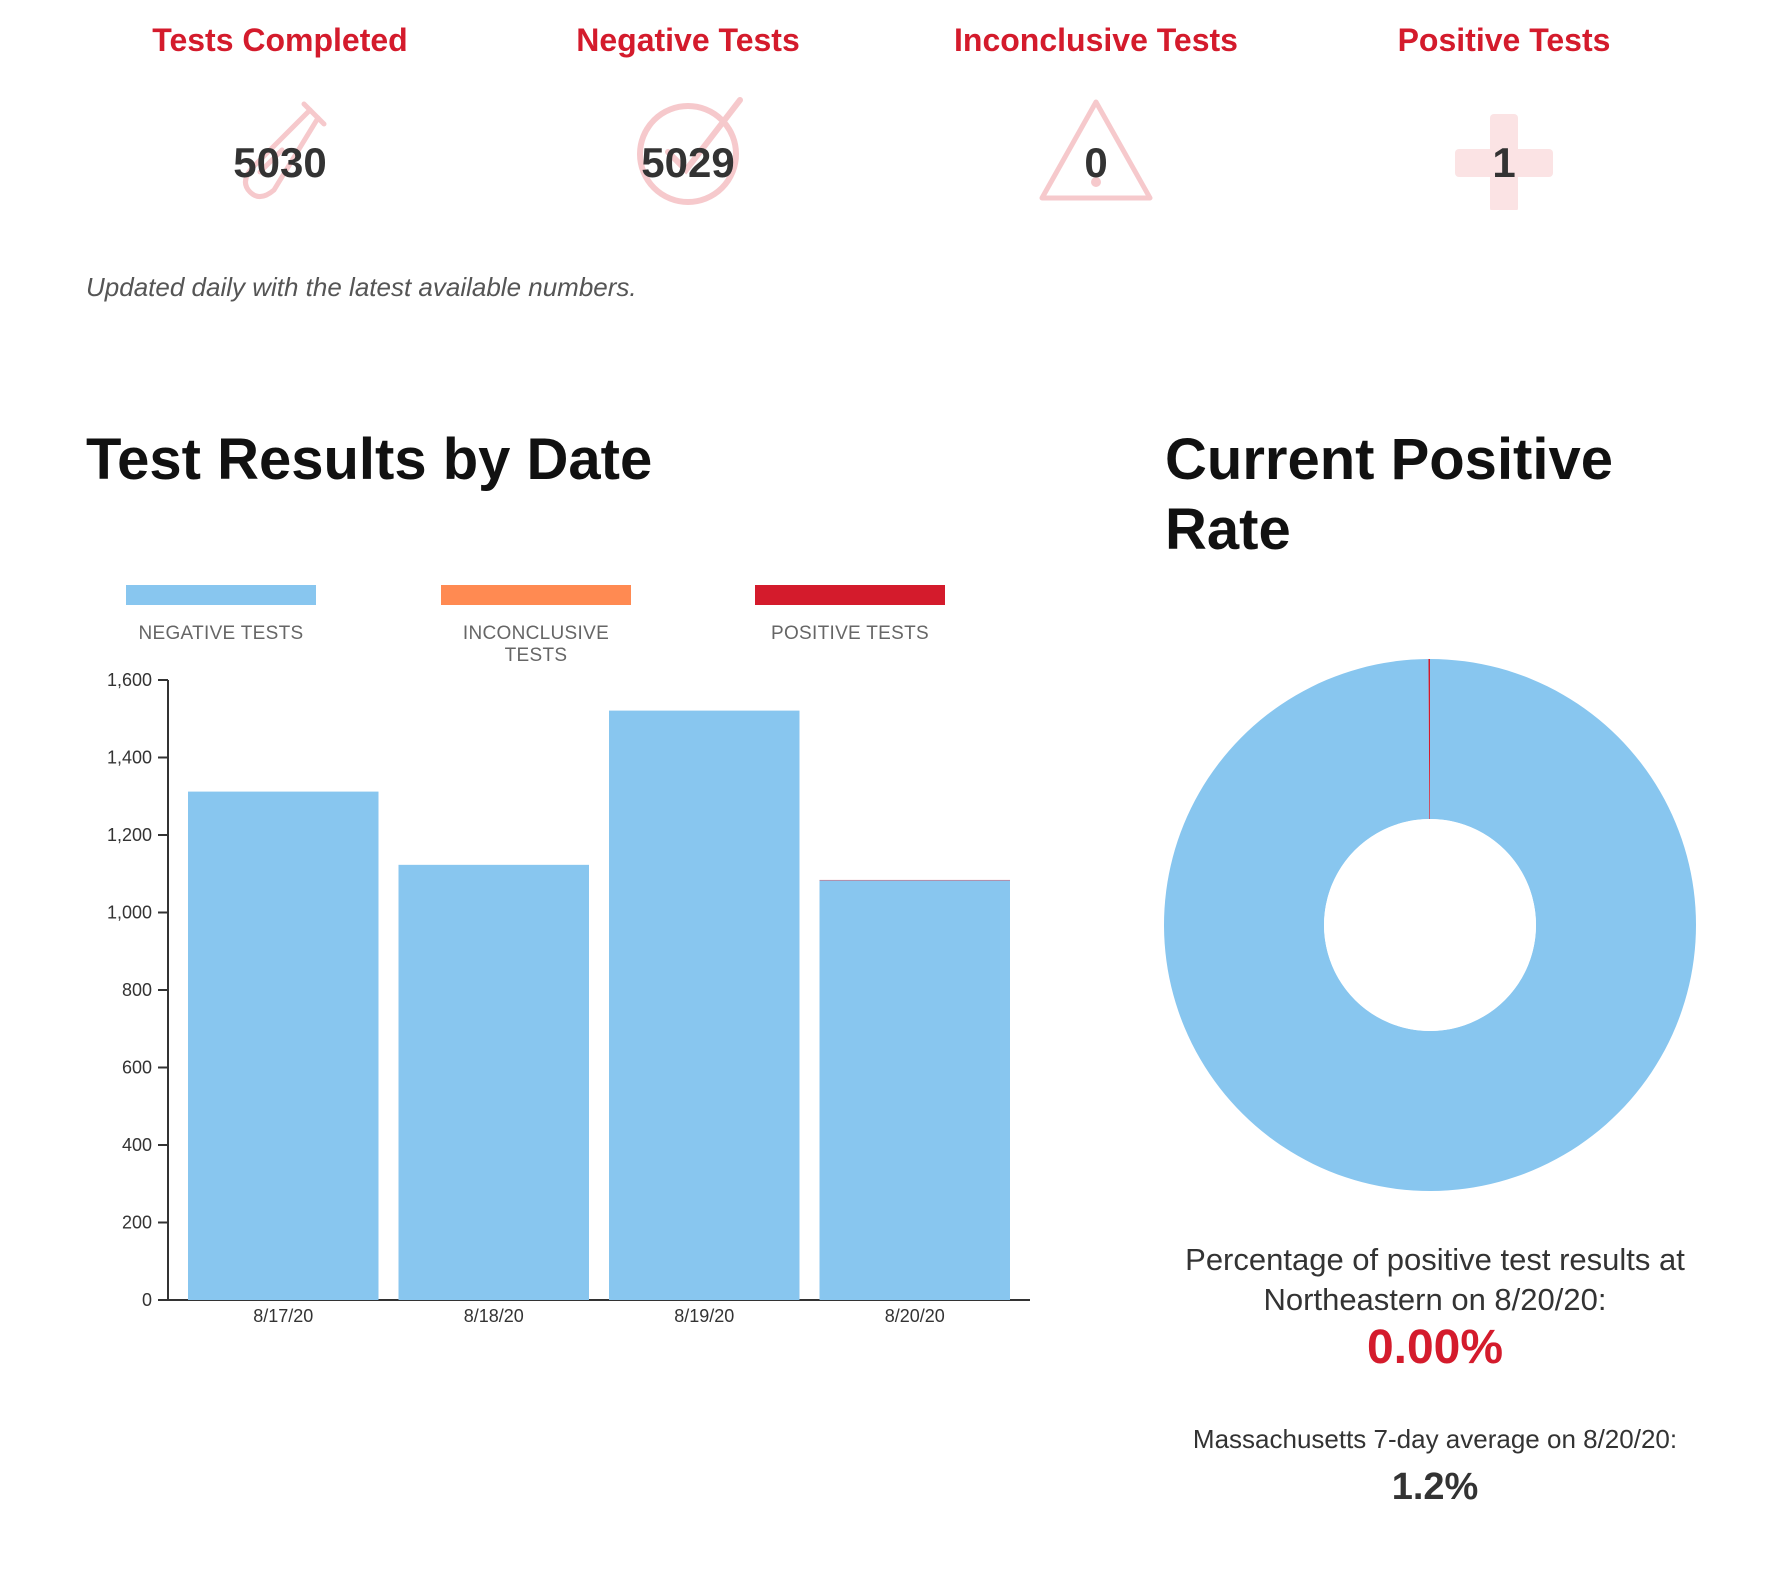 This screenshot has width=1790, height=1570. What do you see at coordinates (283, 1316) in the screenshot?
I see `x-tick-label: 8/17/20` at bounding box center [283, 1316].